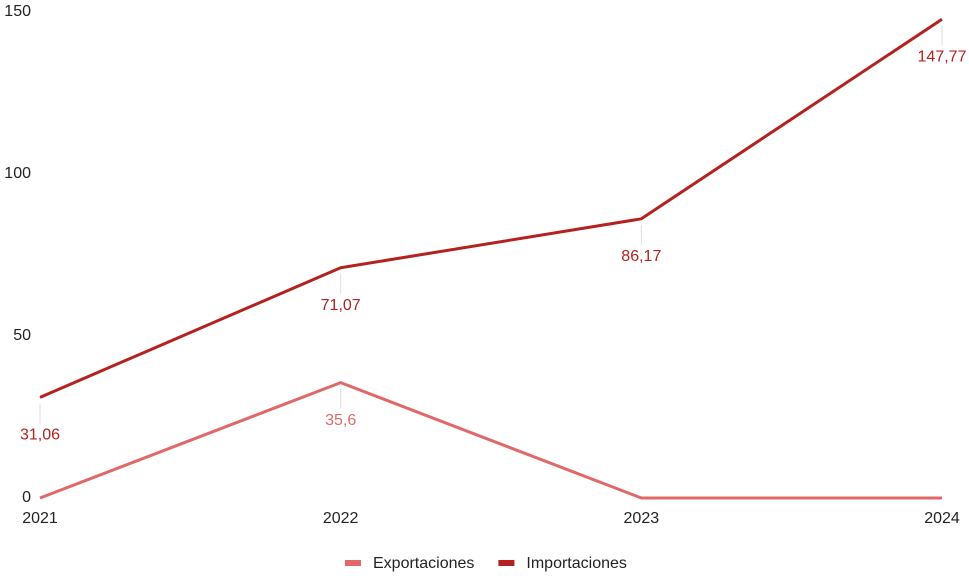 The width and height of the screenshot is (969, 581). Describe the element at coordinates (423, 563) in the screenshot. I see `legend-label: Exportaciones` at that location.